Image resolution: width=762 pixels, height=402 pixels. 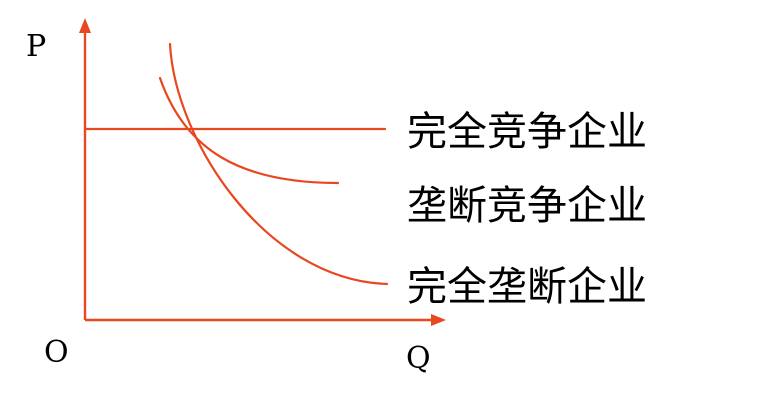 I want to click on x-axis-arrow-icon, so click(x=438, y=320).